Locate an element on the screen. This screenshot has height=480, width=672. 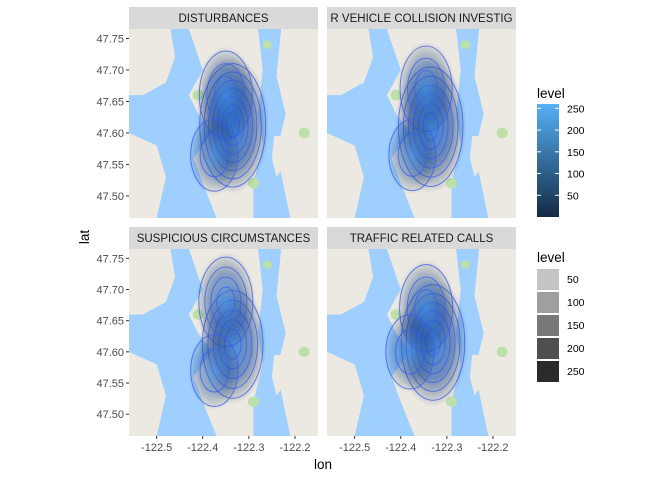
facet-panel: R VEHICLE COLLISION INVESTIG is located at coordinates (421, 112).